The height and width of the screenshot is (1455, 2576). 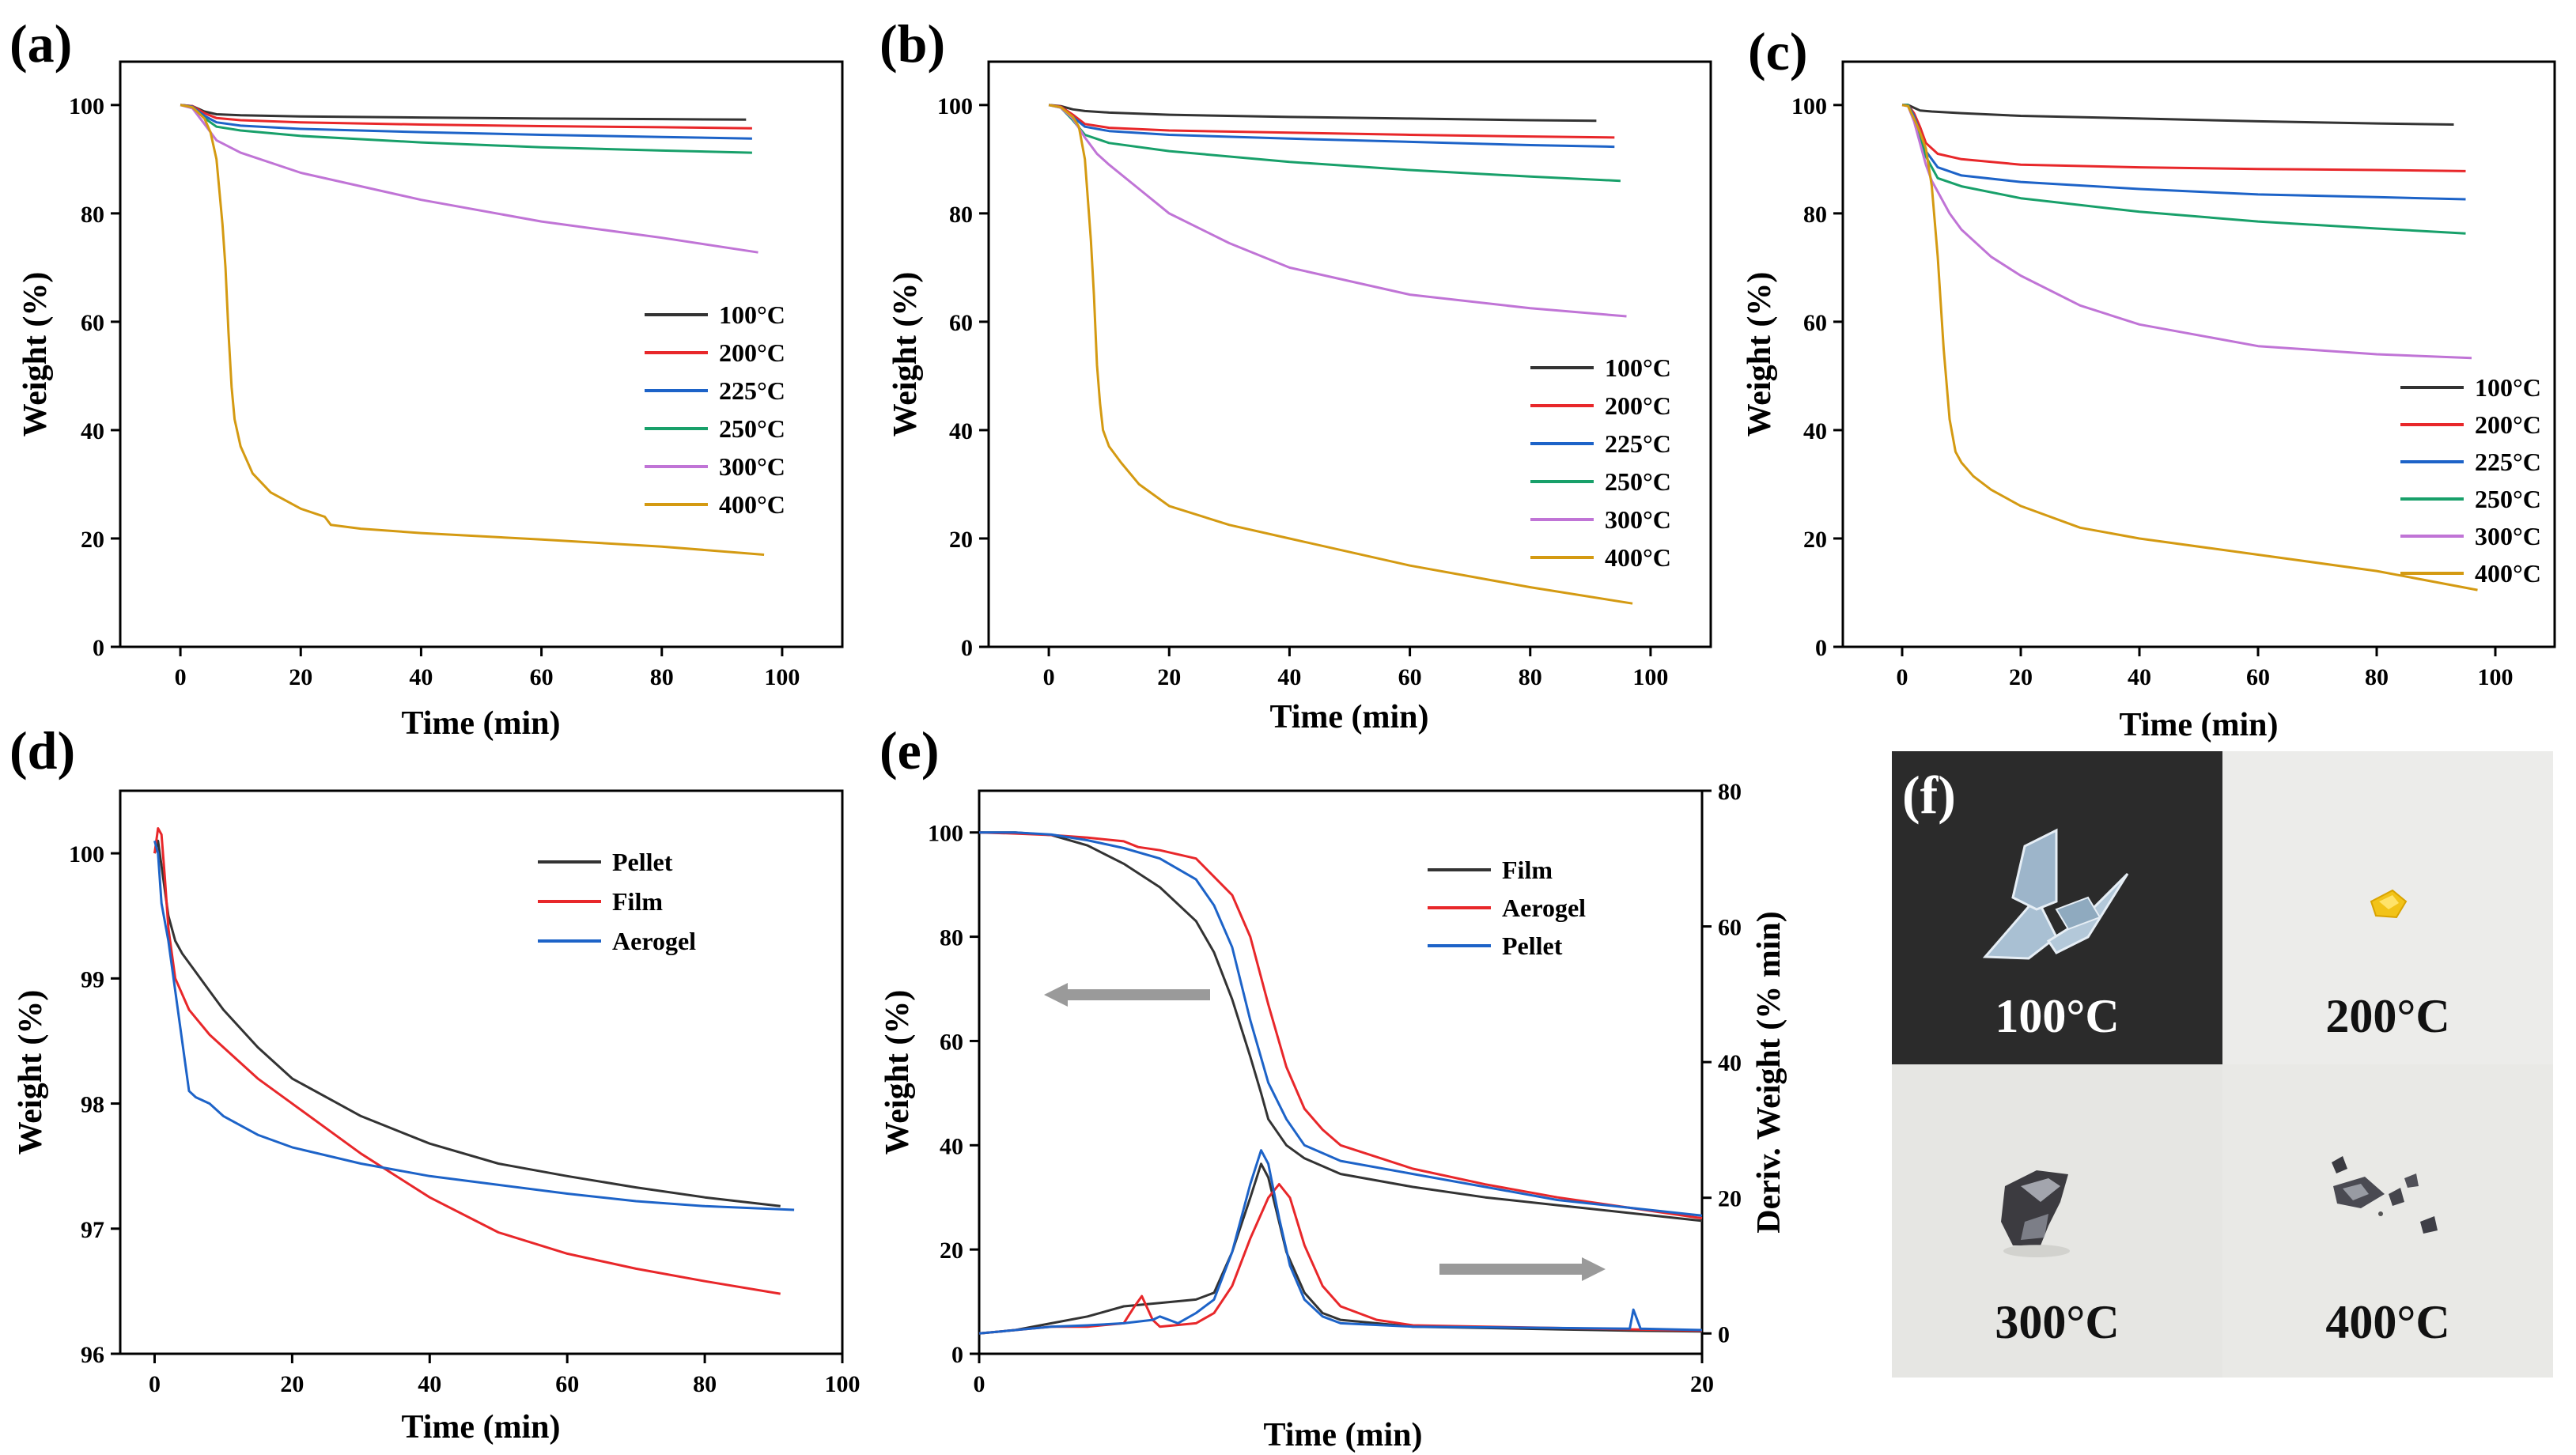 What do you see at coordinates (1724, 1334) in the screenshot?
I see `y2-tick-label: 0` at bounding box center [1724, 1334].